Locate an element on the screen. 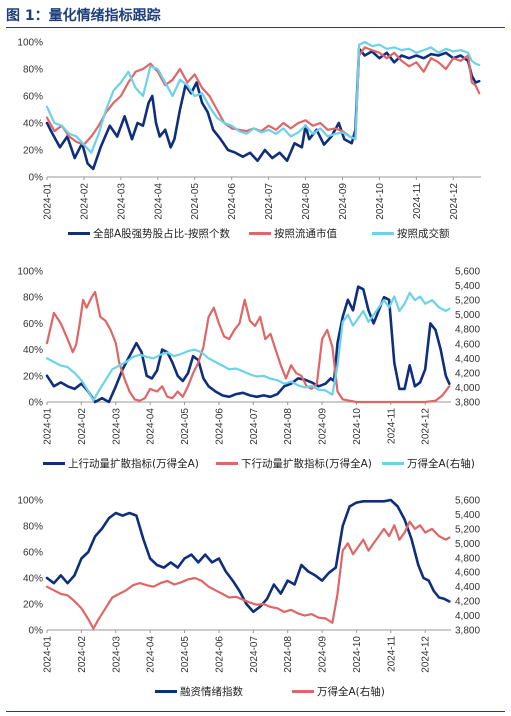 This screenshot has width=511, height=716. legend-label: 上行动量扩散指标(万得全A) is located at coordinates (133, 463).